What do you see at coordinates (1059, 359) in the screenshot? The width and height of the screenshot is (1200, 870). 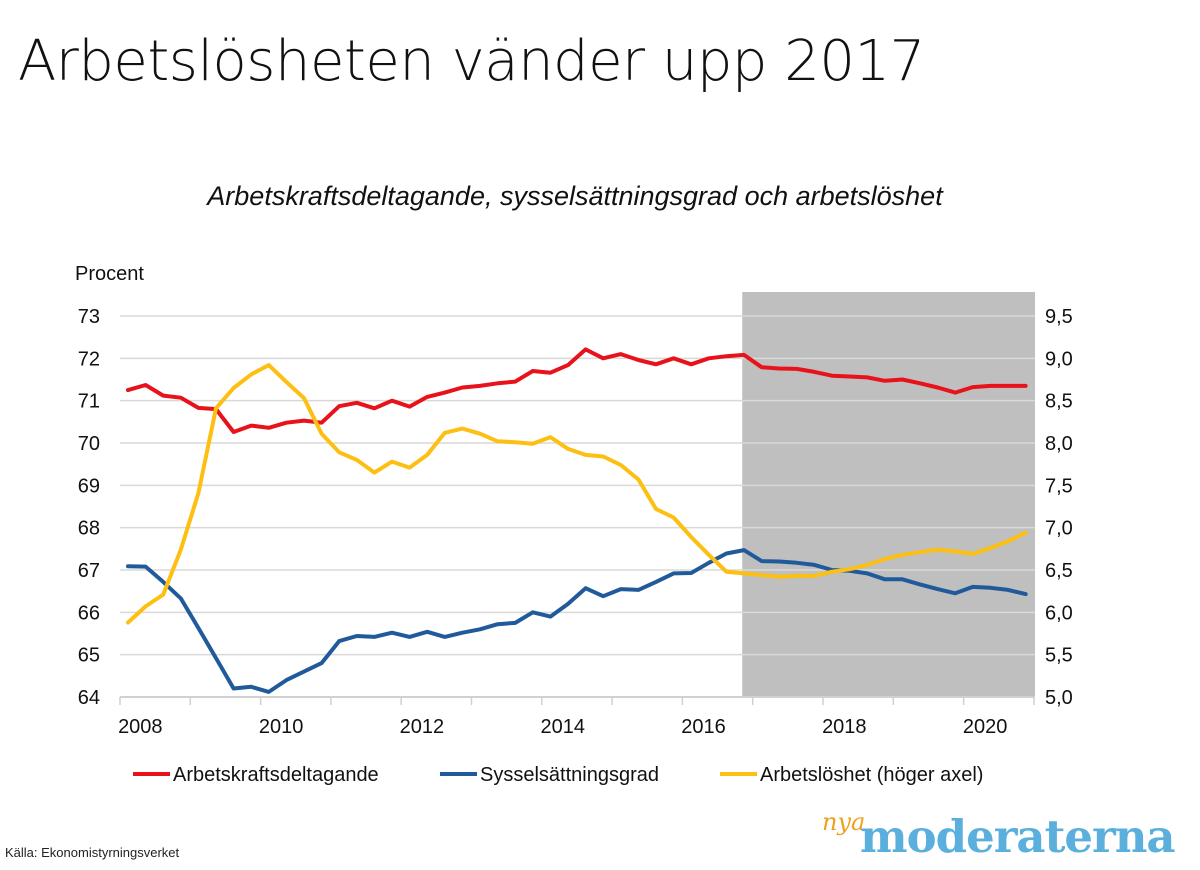 I see `y-right-tick-label: 9,0` at bounding box center [1059, 359].